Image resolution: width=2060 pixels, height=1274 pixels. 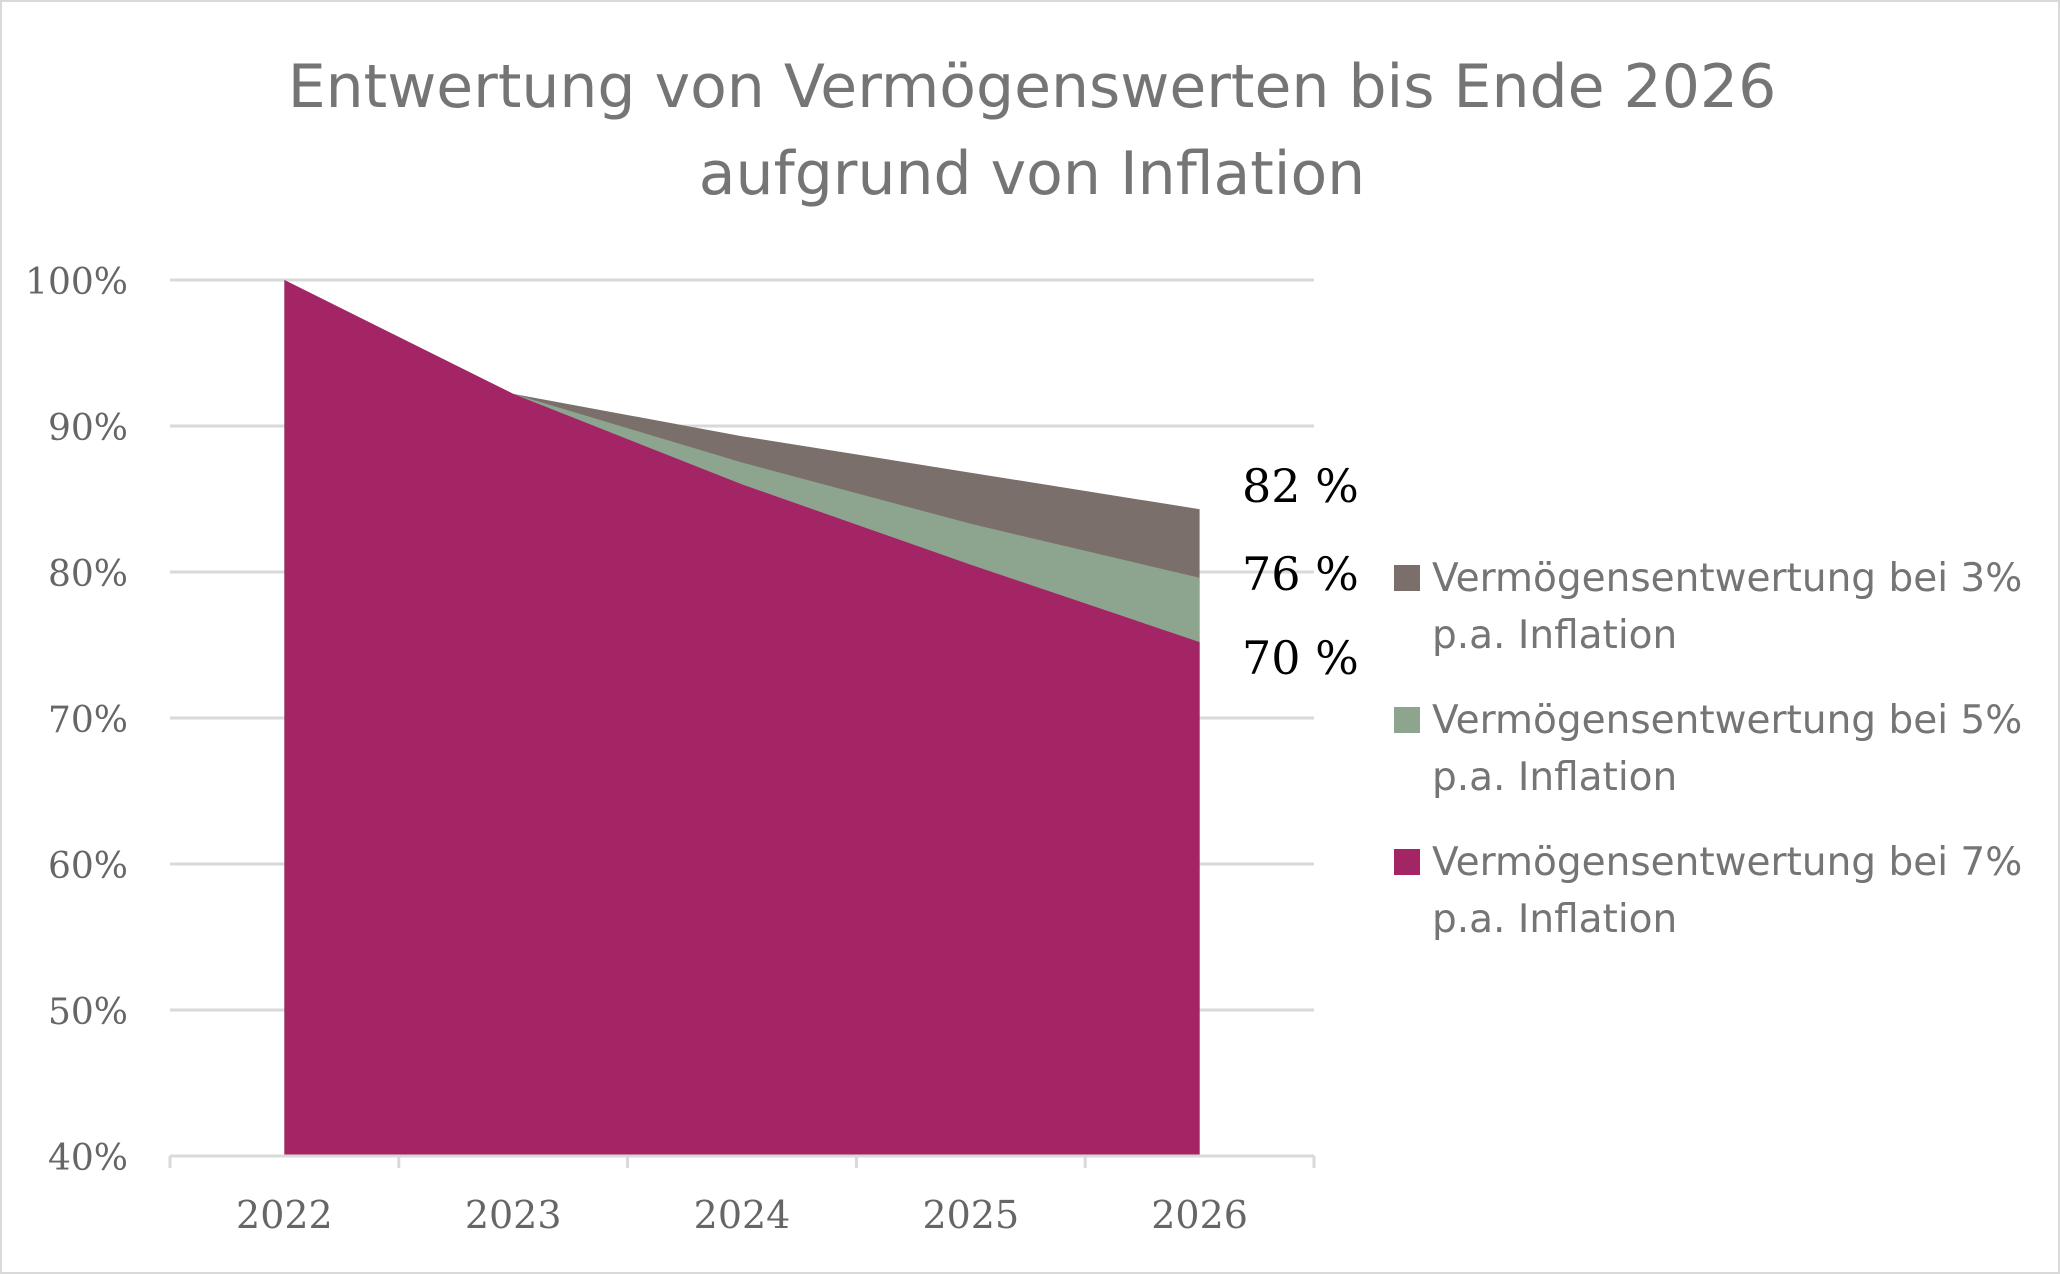 I want to click on y-tick-label: 60%, so click(x=88, y=866).